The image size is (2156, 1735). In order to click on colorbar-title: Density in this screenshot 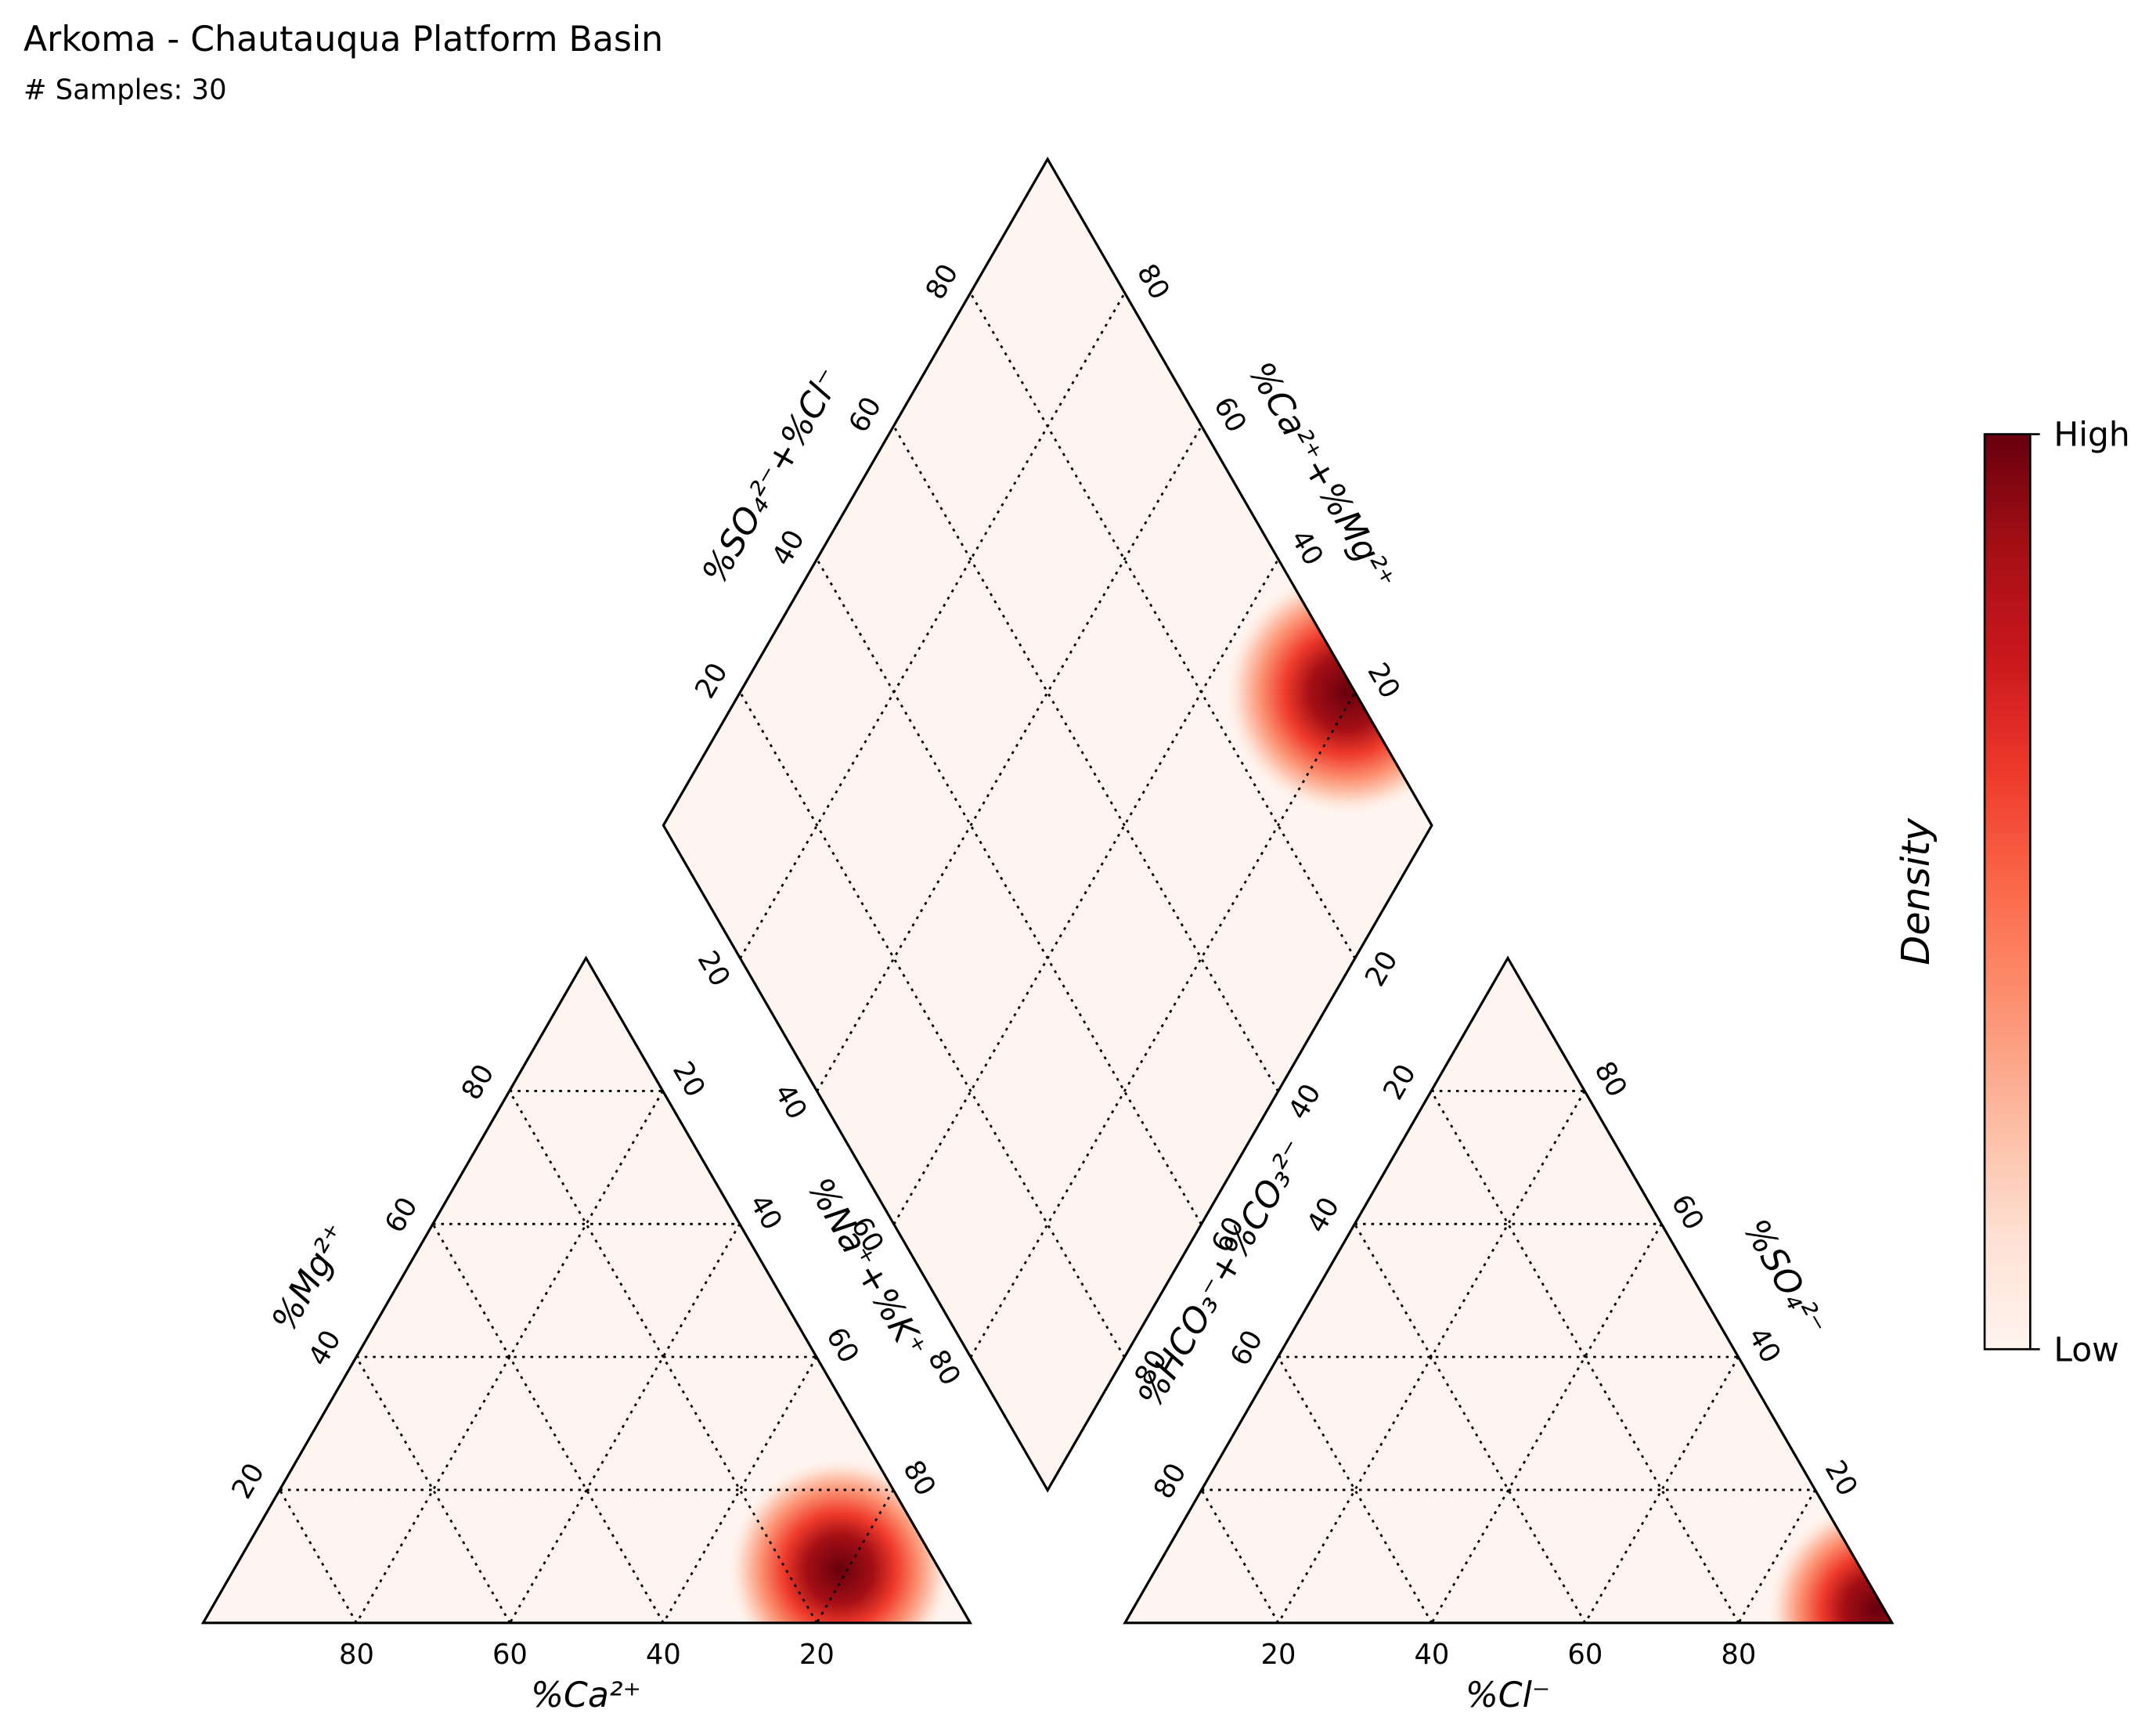, I will do `click(1915, 891)`.